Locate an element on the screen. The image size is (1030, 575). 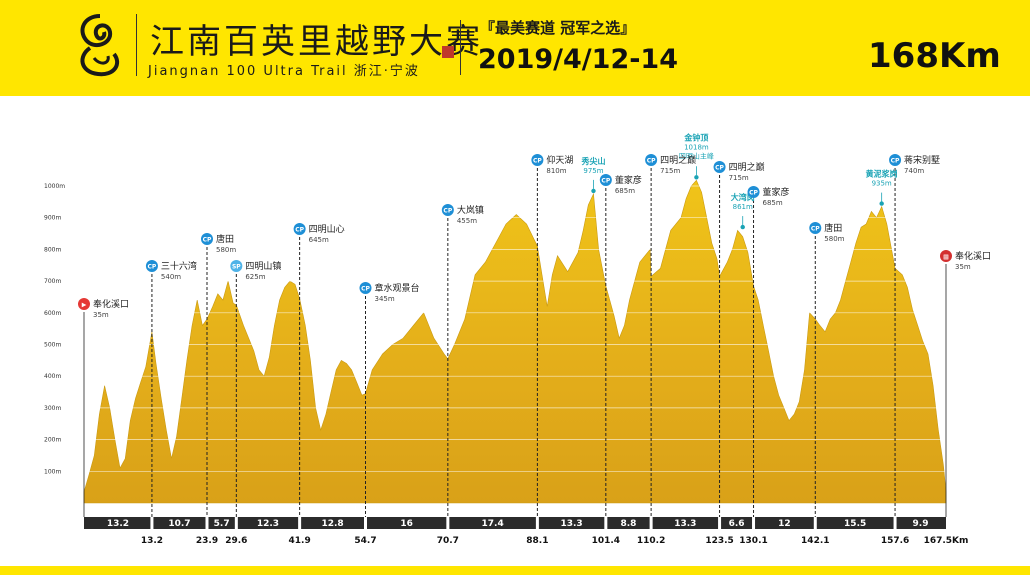
segment-length-label: 17.4 is located at coordinates (493, 524).